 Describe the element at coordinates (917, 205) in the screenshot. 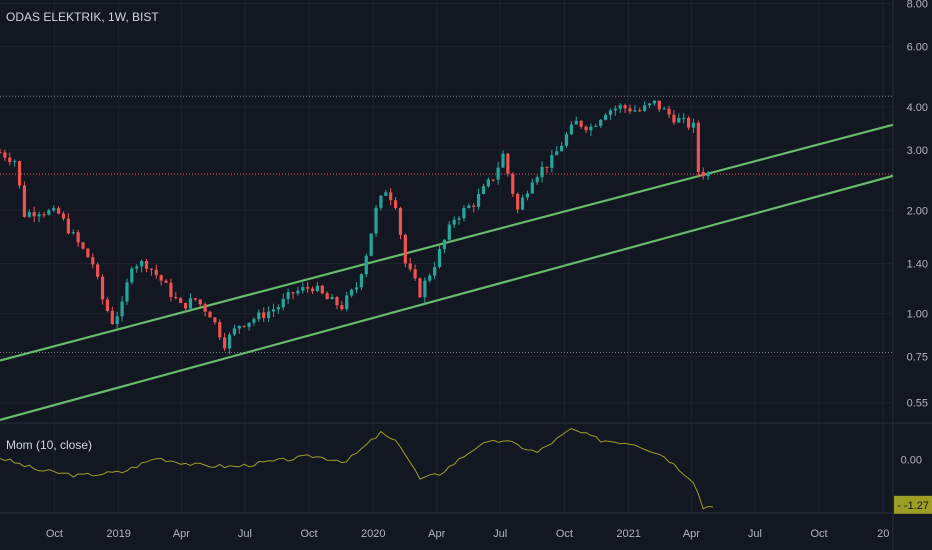

I see `price-axis: 8.00 6.00 4.00 3.00 2.00 1.40 1.00 0.75 0.55` at that location.